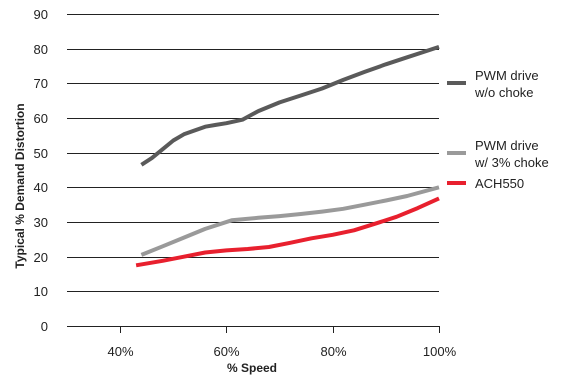 The width and height of the screenshot is (577, 381). Describe the element at coordinates (41, 153) in the screenshot. I see `y-tick-label: 50` at that location.